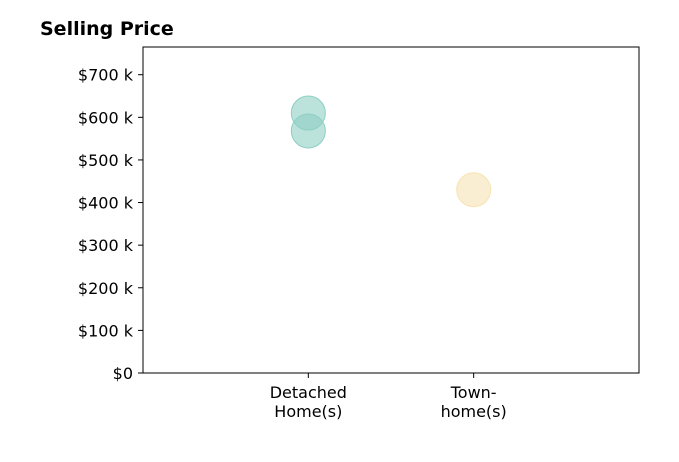 The image size is (679, 462). Describe the element at coordinates (308, 411) in the screenshot. I see `x-tick-label-line: Home(s)` at that location.